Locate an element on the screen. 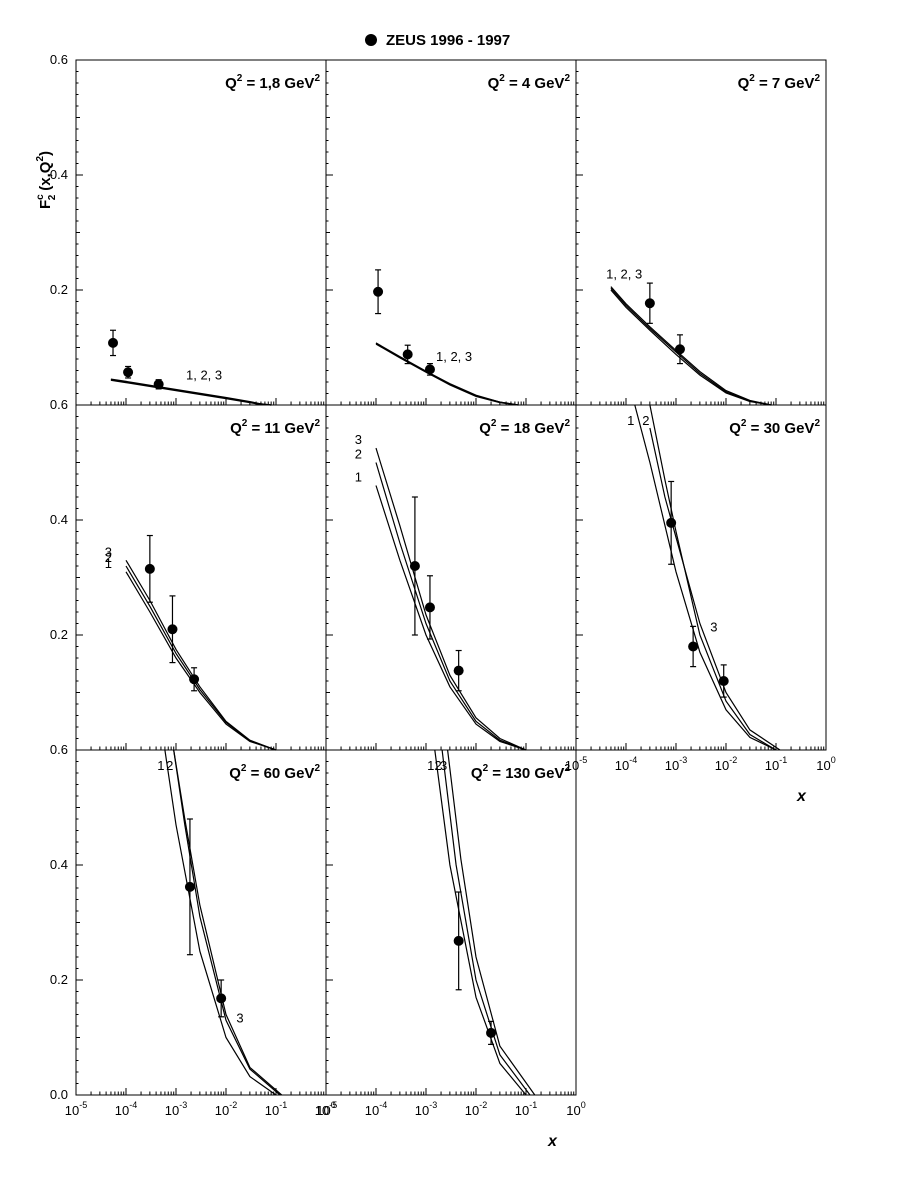 The width and height of the screenshot is (899, 1188). panel-title: Q2 = 1,8 GeV2 is located at coordinates (272, 82).